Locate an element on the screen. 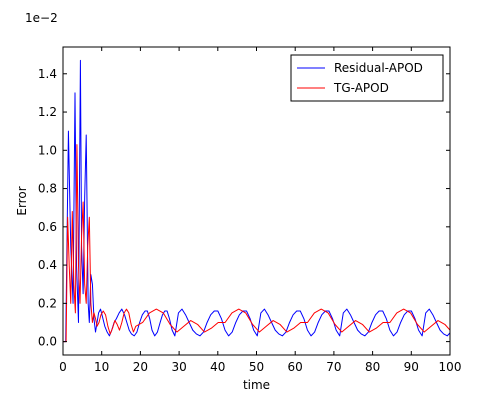 The width and height of the screenshot is (500, 400). legend-box is located at coordinates (367, 78).